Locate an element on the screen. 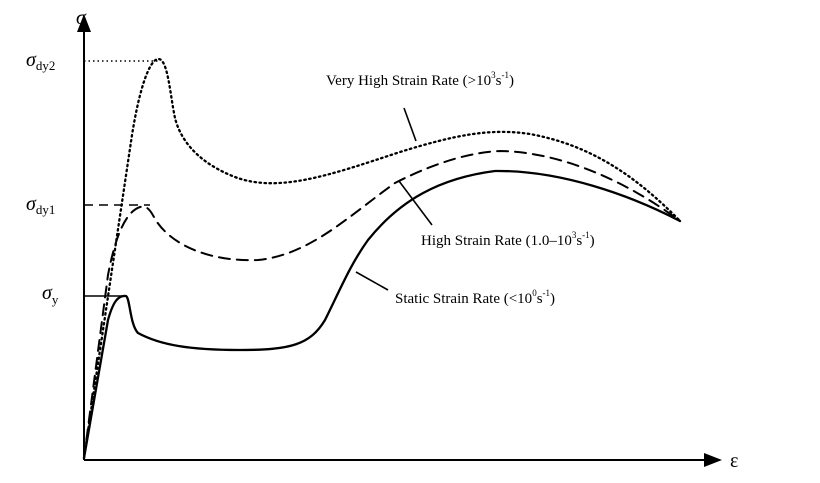  static-leader-line is located at coordinates (372, 281).